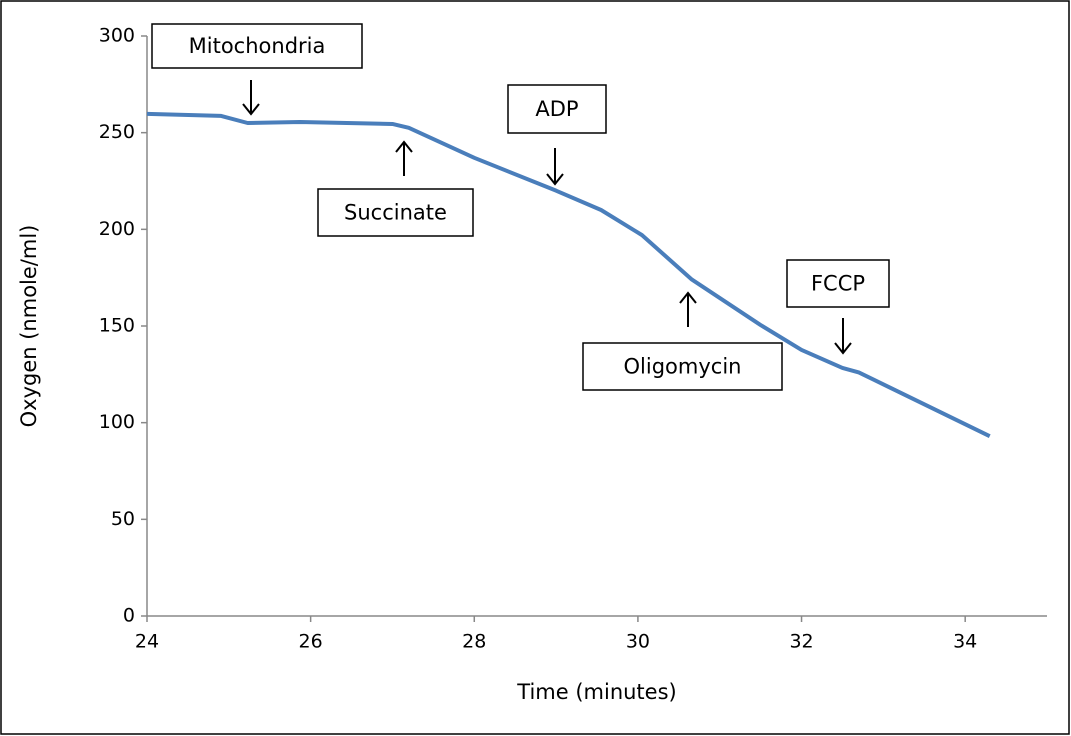 This screenshot has width=1071, height=736. I want to click on annotation-label: Succinate, so click(395, 213).